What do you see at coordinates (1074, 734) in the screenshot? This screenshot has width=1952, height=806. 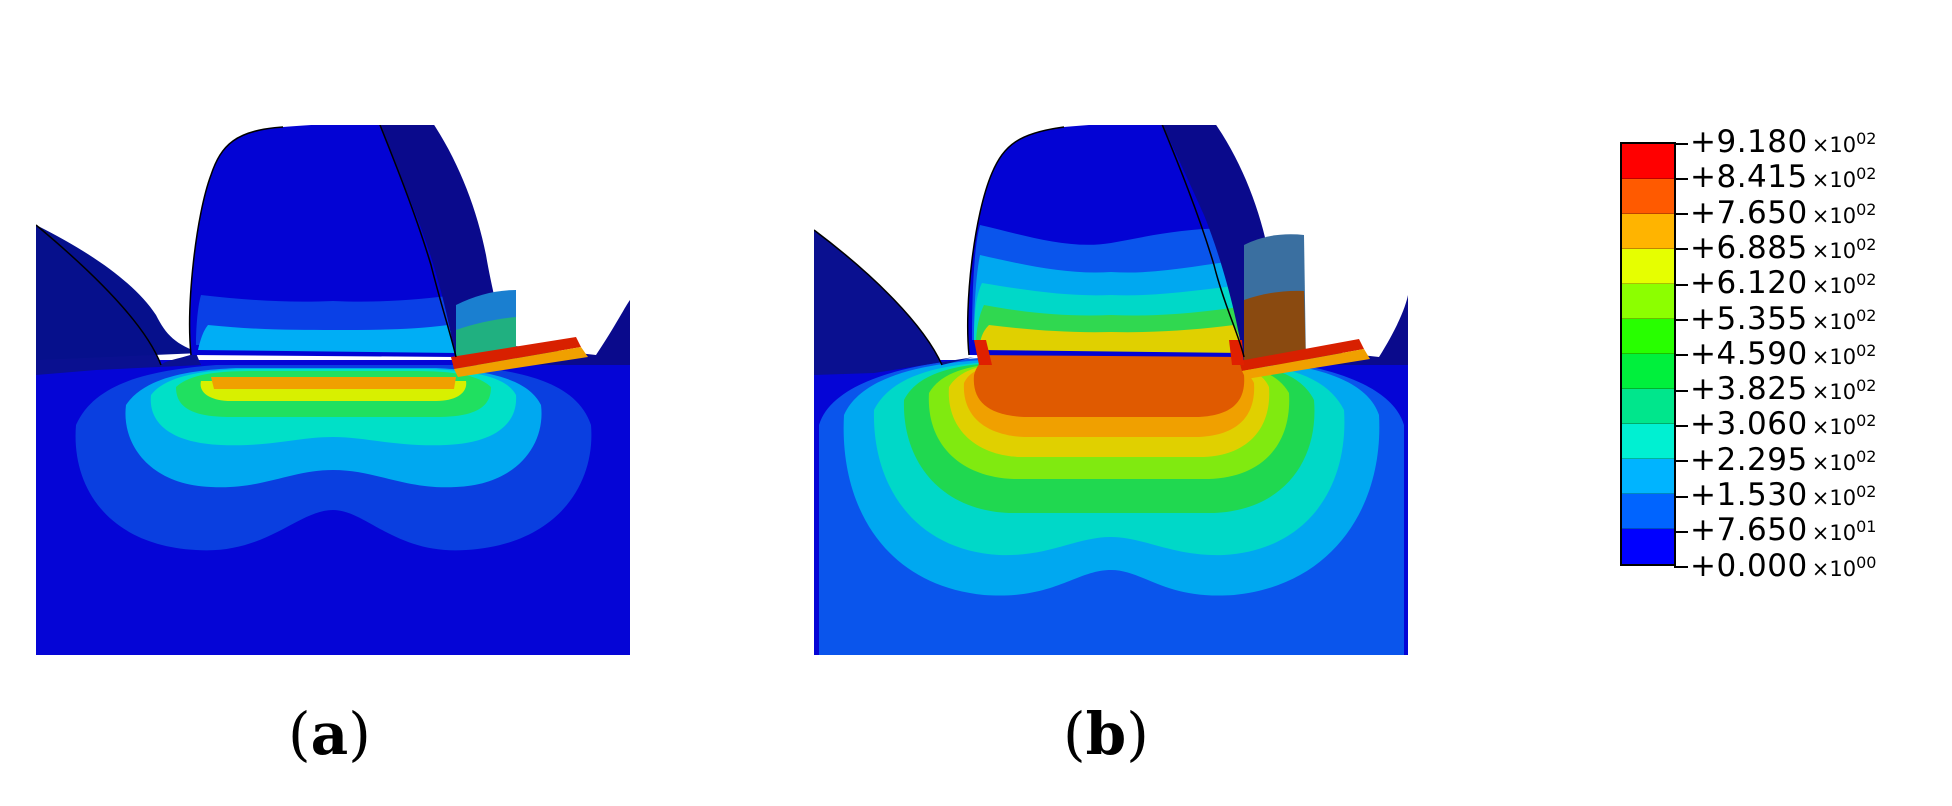 I see `caption-b-open-paren: (` at bounding box center [1074, 734].